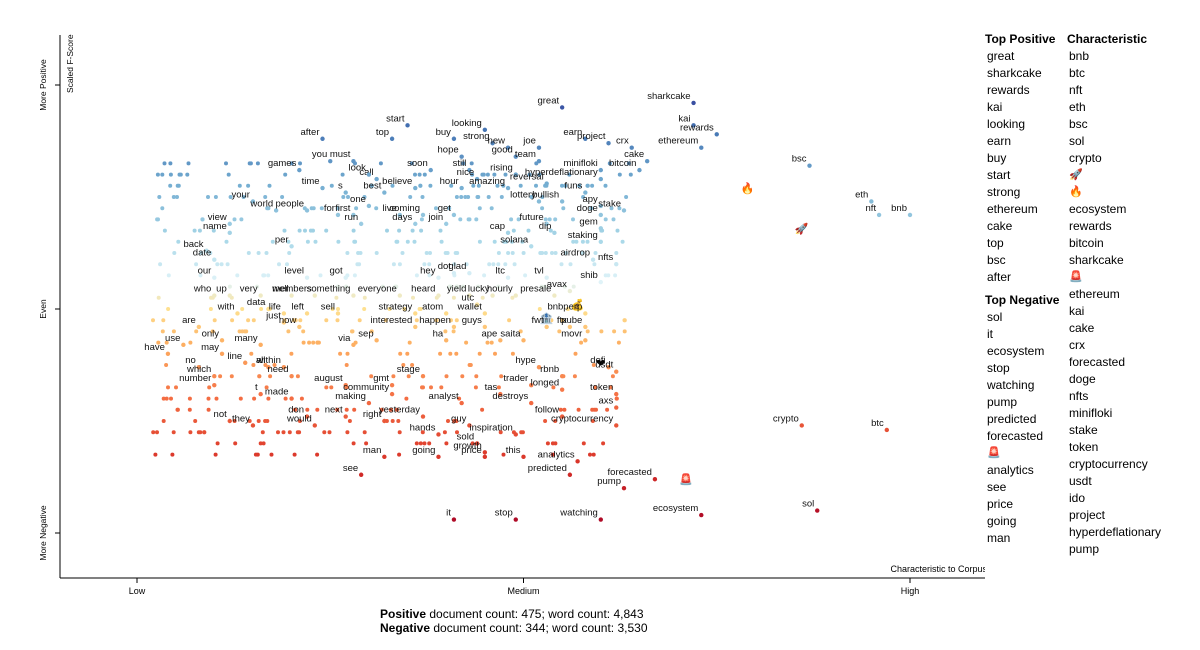 The height and width of the screenshot is (650, 1200). What do you see at coordinates (998, 368) in the screenshot?
I see `top_negative-item: stop` at bounding box center [998, 368].